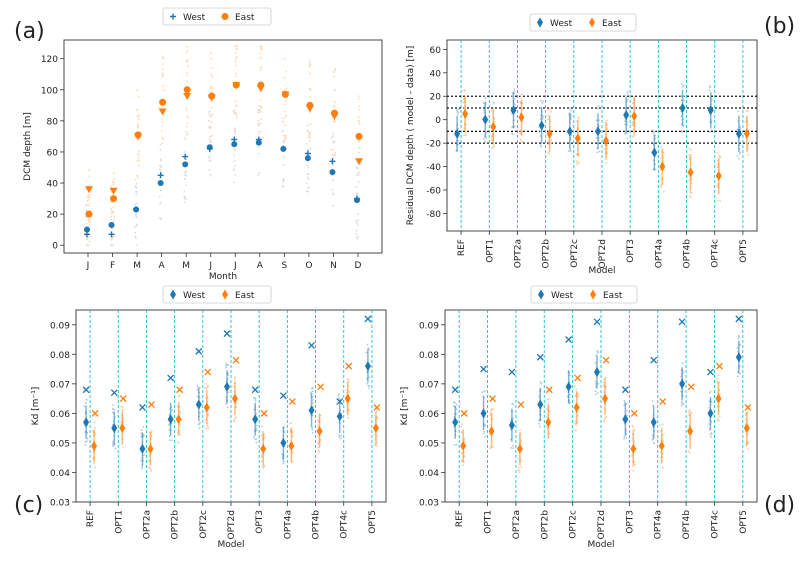 The height and width of the screenshot is (562, 807). Describe the element at coordinates (162, 112) in the screenshot. I see `east-observed-point` at that location.